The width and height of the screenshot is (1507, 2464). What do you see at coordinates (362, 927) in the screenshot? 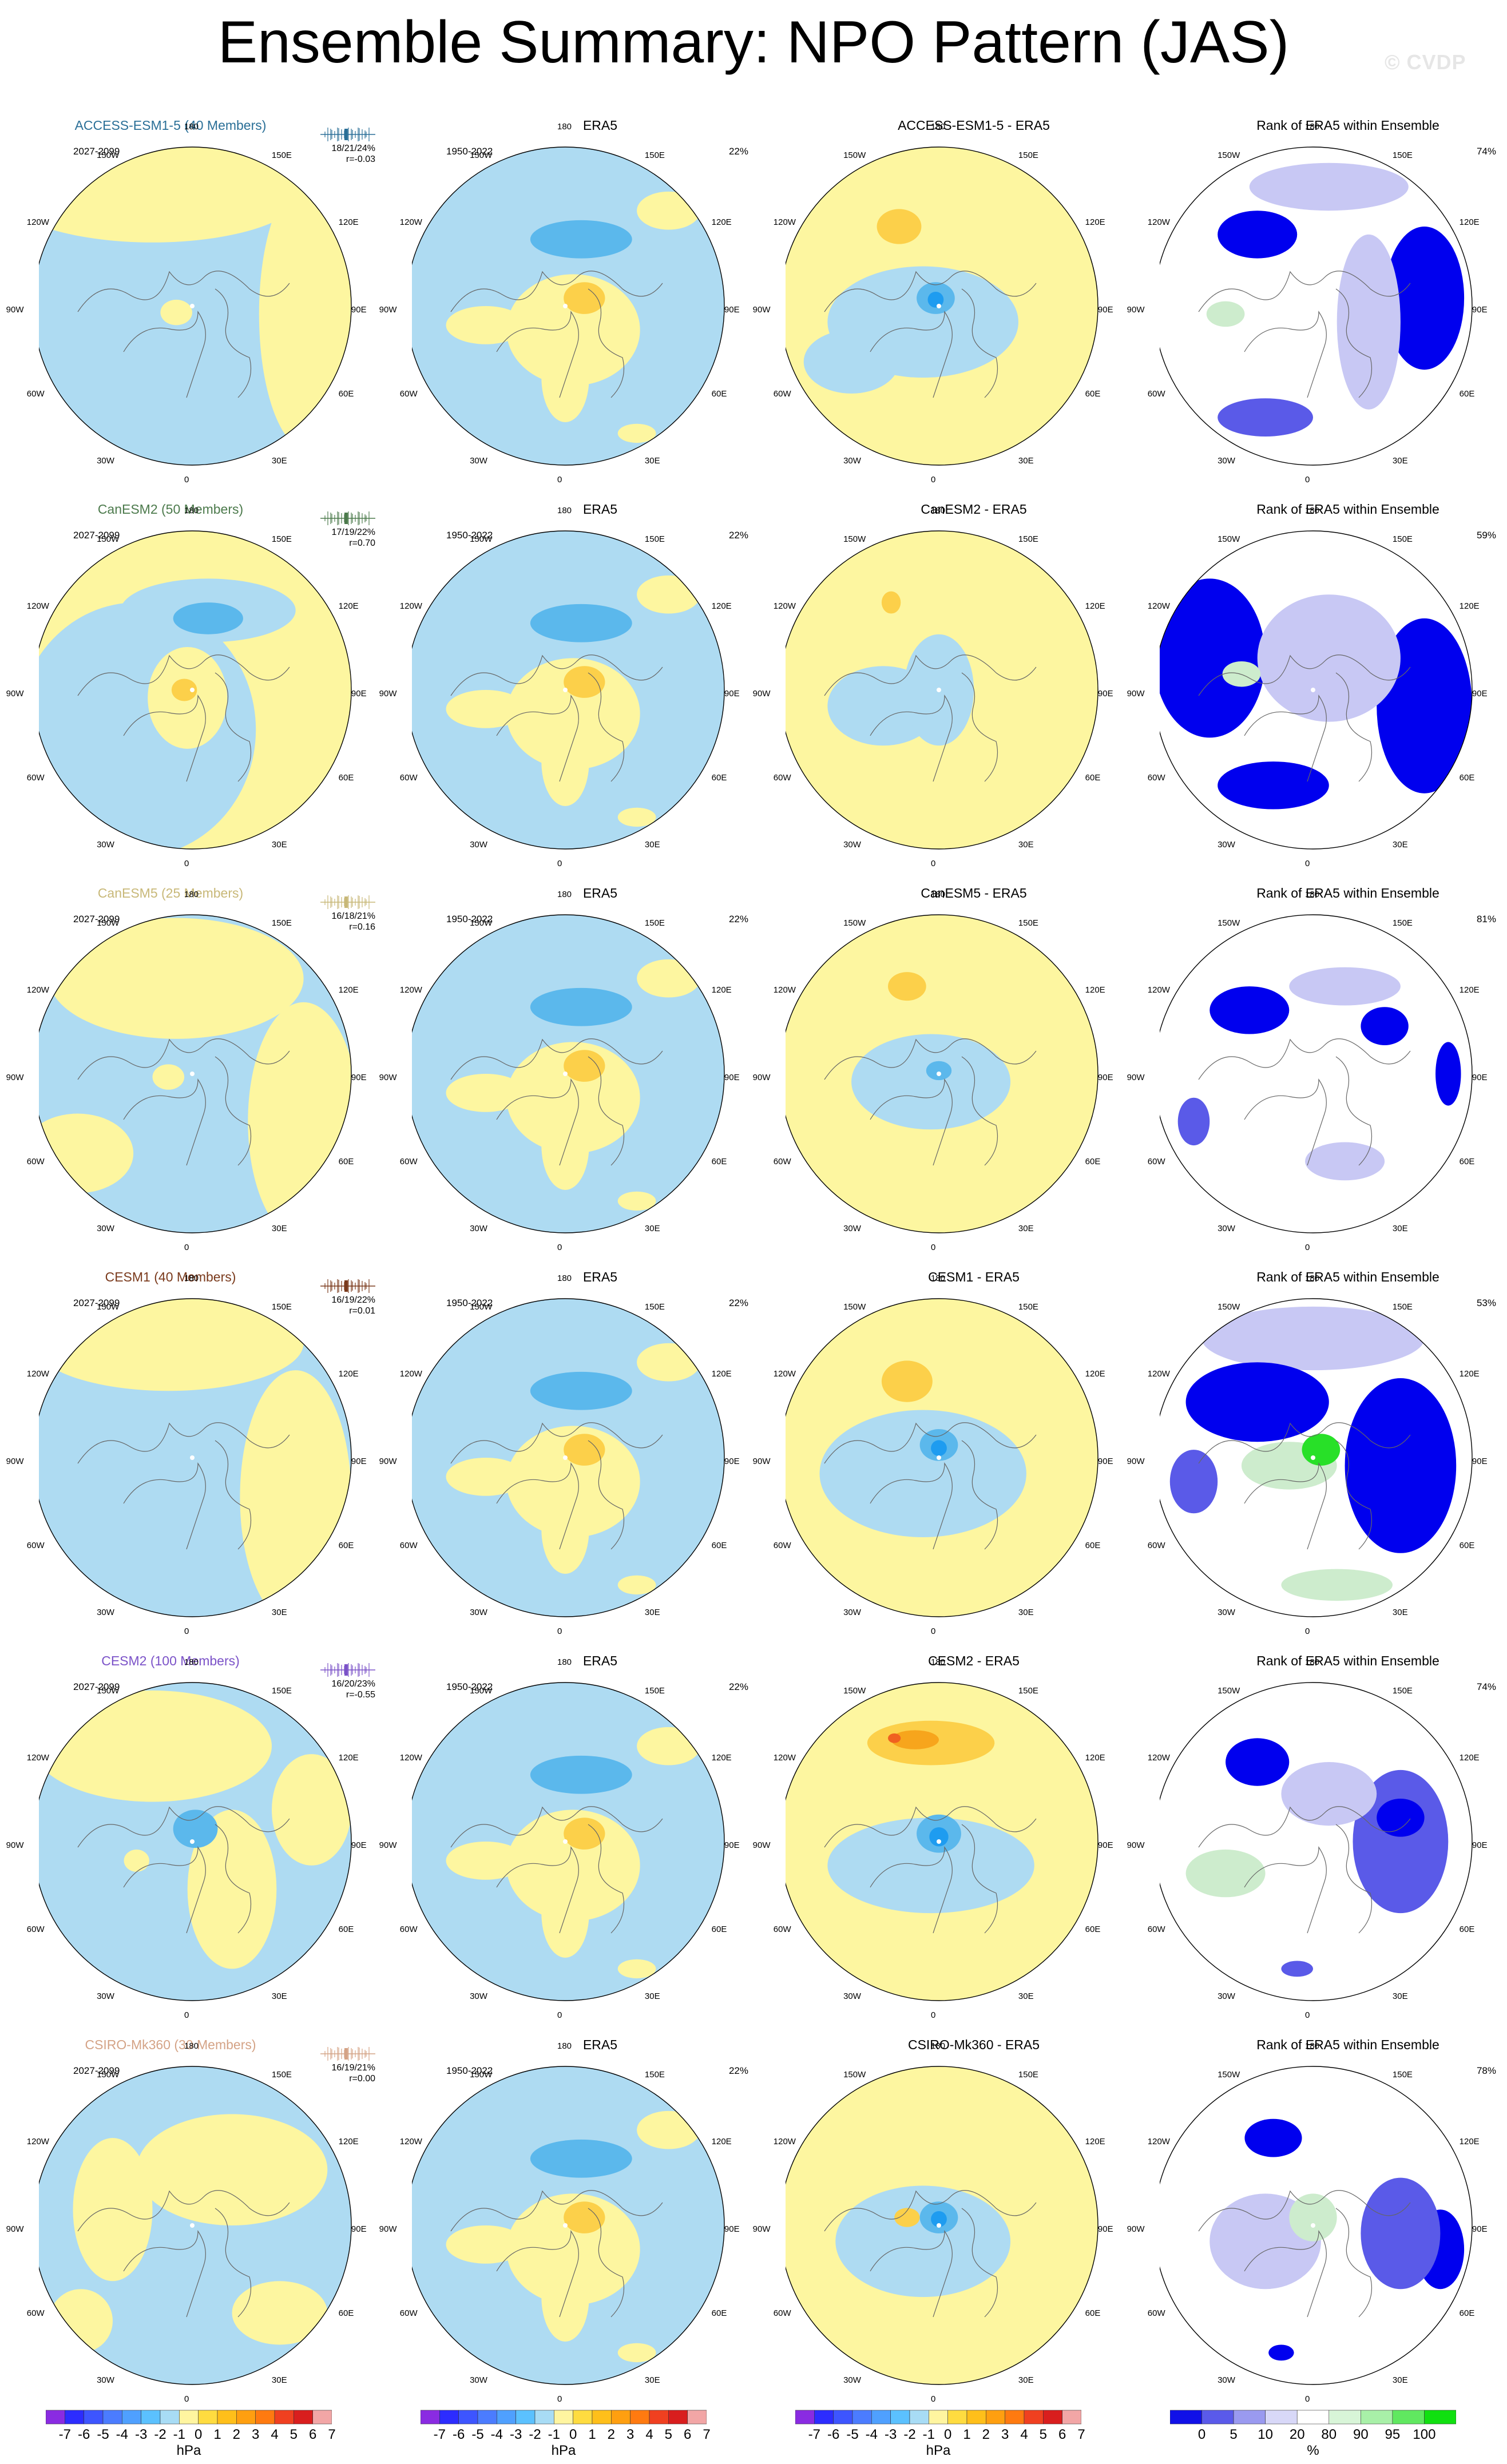
I see `pattern-correlation: r=0.16` at bounding box center [362, 927].